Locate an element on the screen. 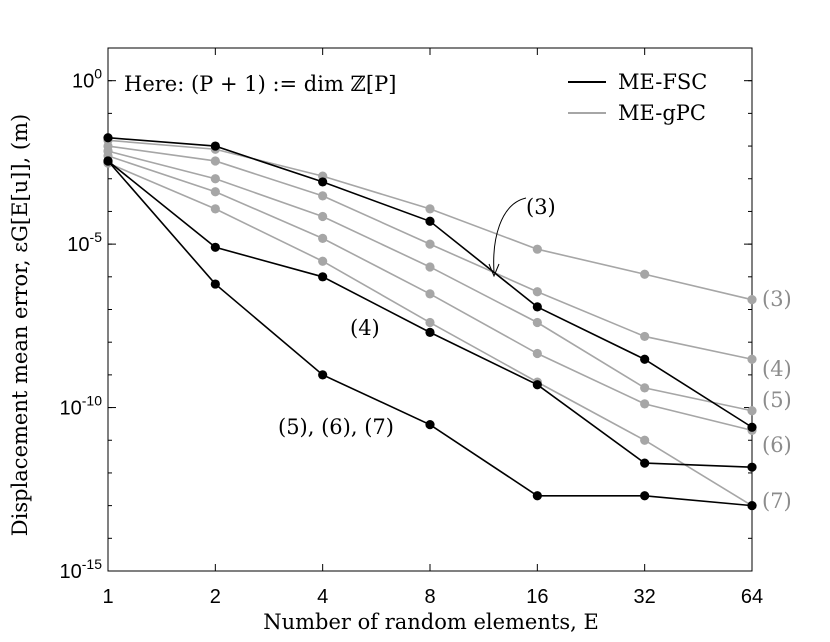 This screenshot has height=642, width=830. y-tick-label: 10⁻⁵ is located at coordinates (84, 242).